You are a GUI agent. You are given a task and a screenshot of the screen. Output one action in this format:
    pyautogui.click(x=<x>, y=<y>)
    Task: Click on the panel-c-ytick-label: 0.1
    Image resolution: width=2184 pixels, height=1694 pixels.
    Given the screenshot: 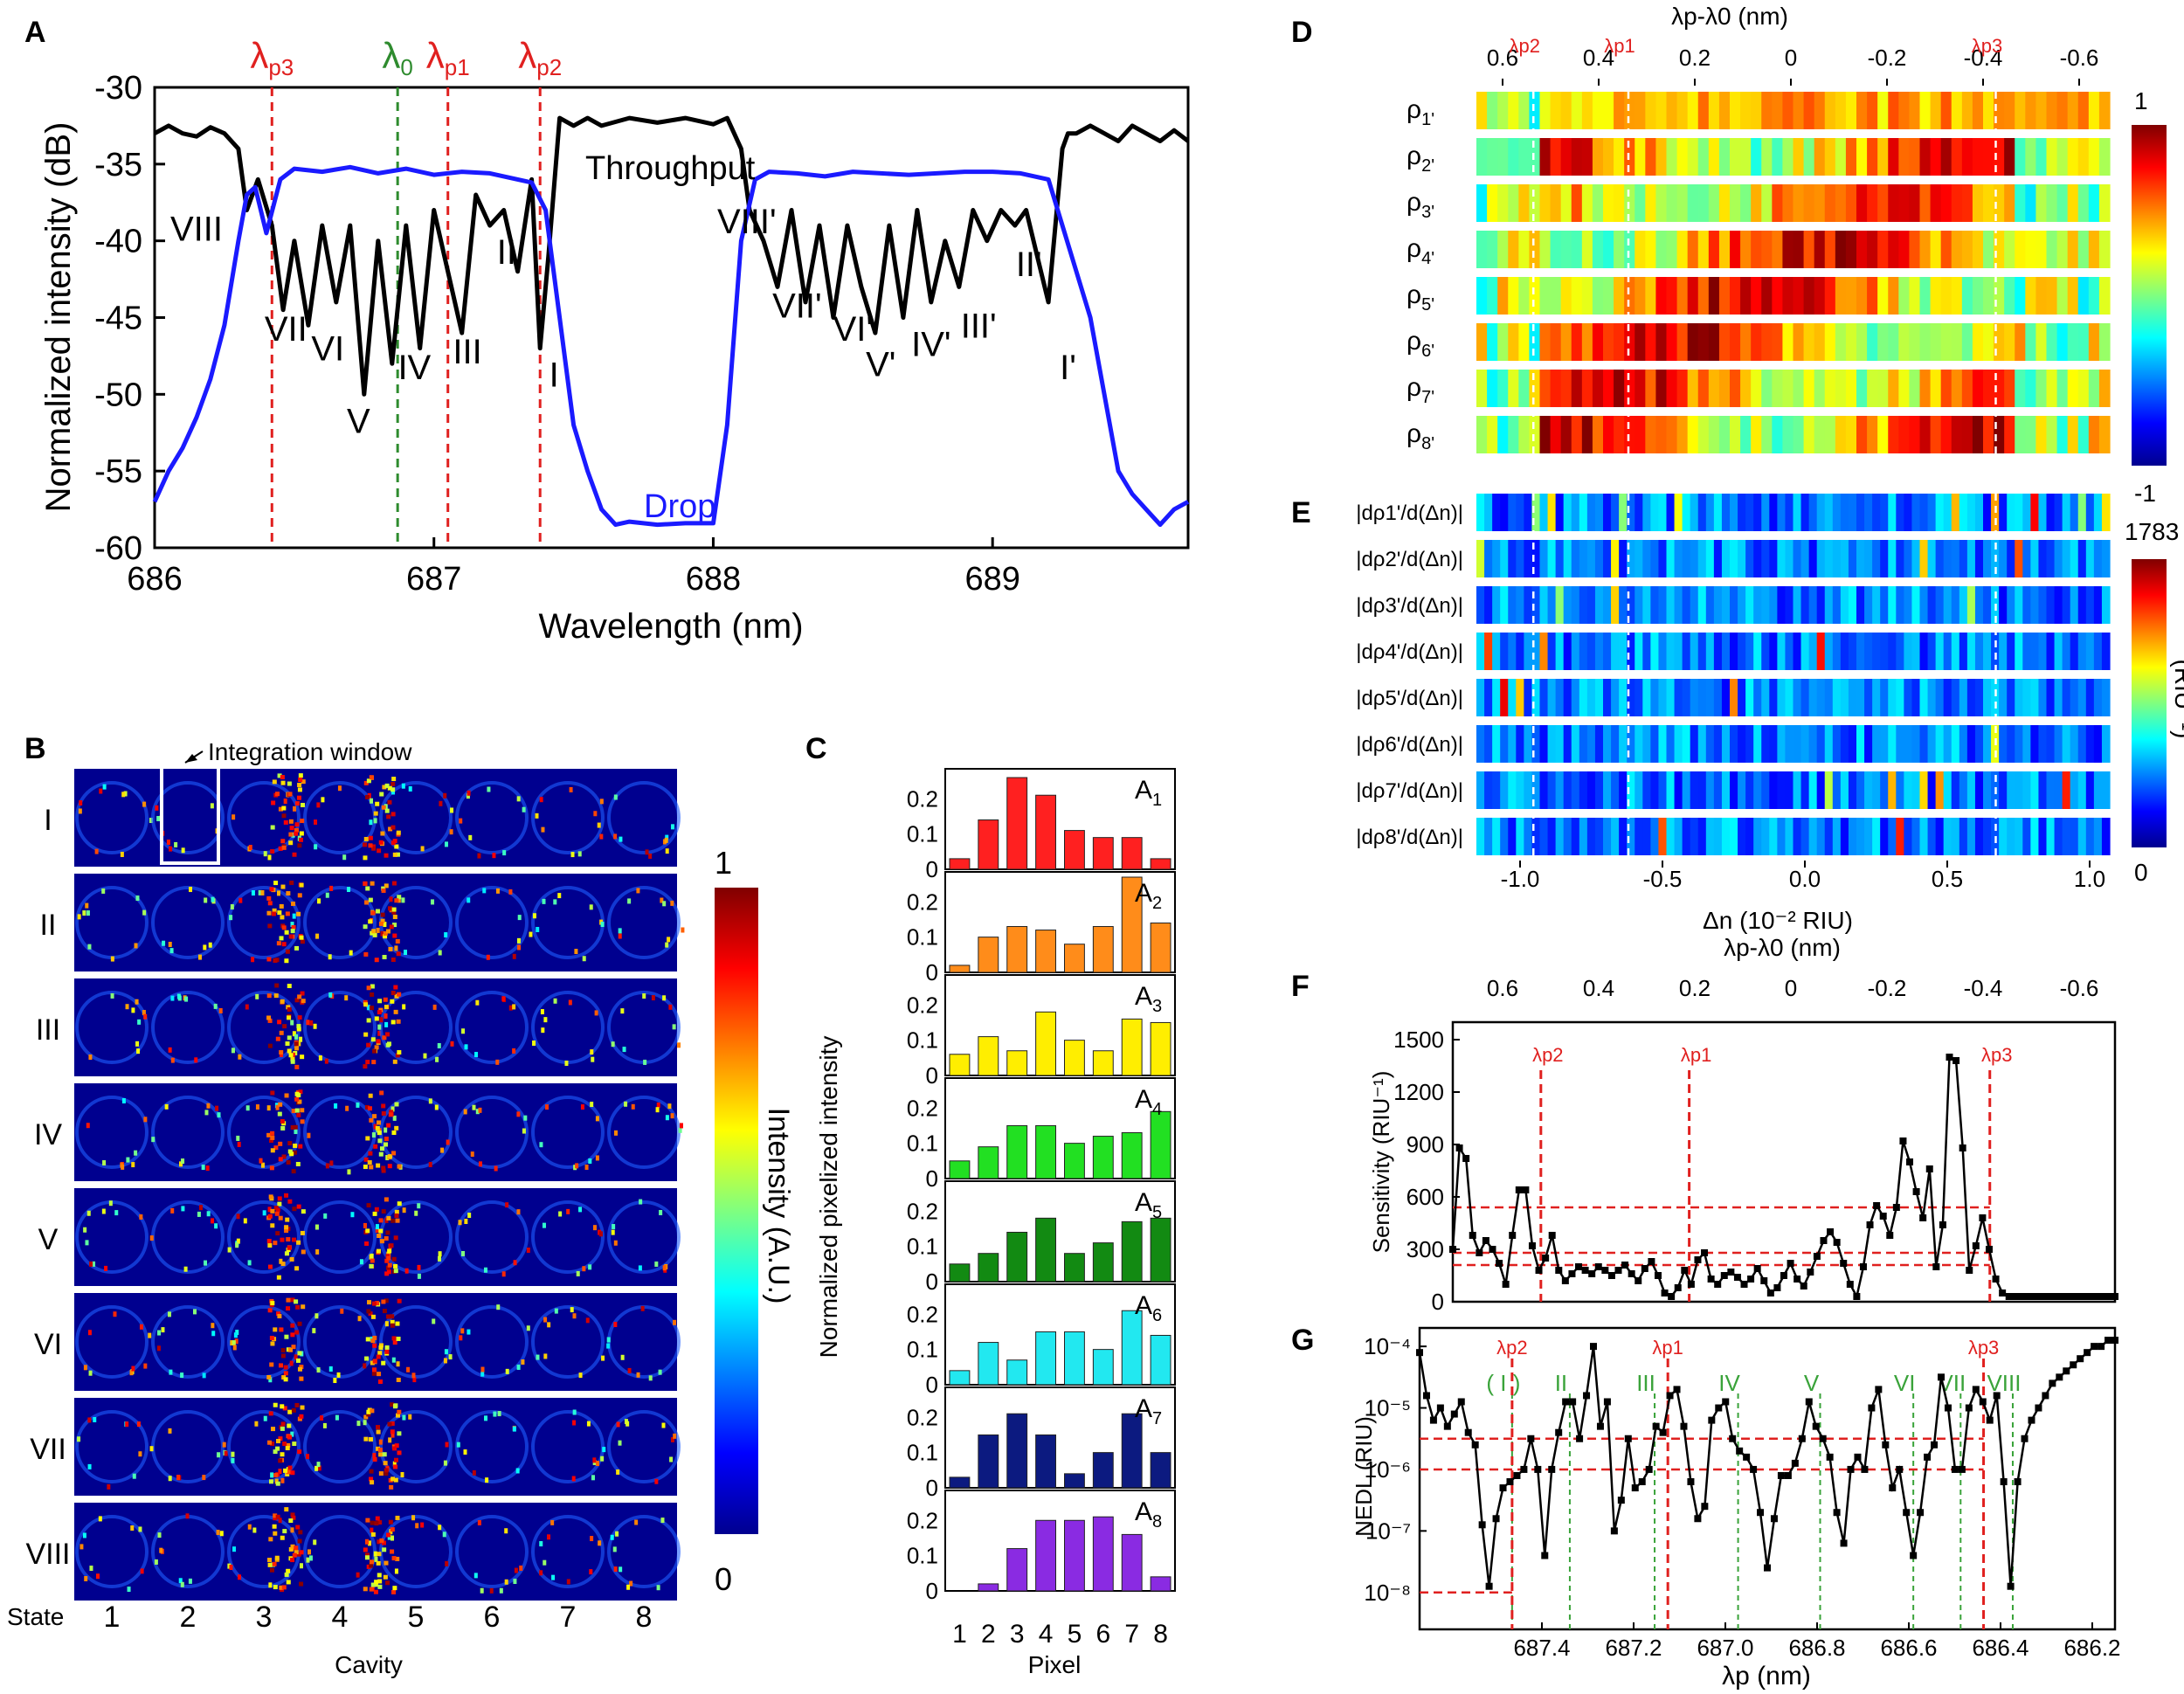 What is the action you would take?
    pyautogui.click(x=922, y=1556)
    